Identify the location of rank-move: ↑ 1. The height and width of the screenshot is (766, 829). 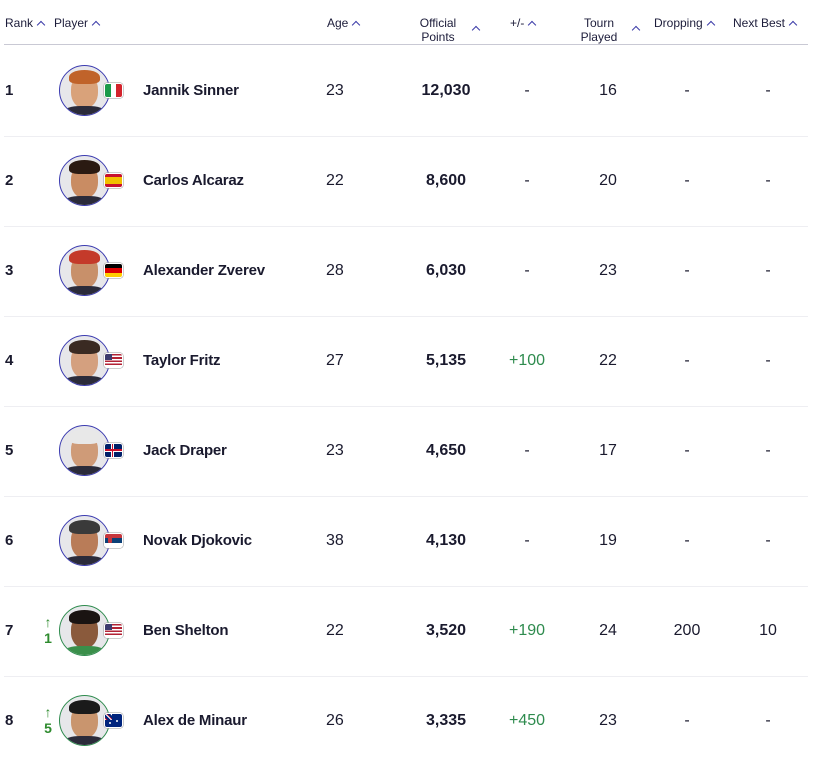
(48, 630).